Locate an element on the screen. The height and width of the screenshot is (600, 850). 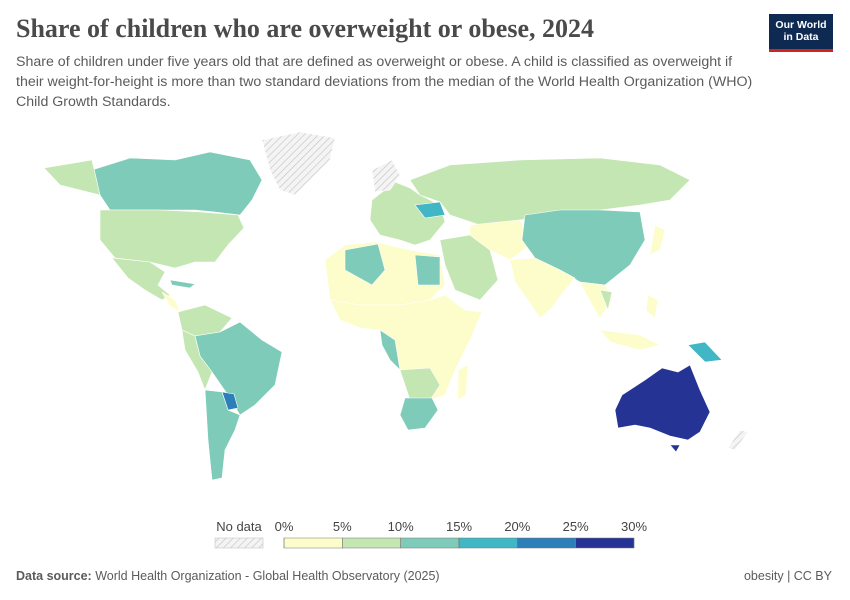
no-data-swatch is located at coordinates (239, 543).